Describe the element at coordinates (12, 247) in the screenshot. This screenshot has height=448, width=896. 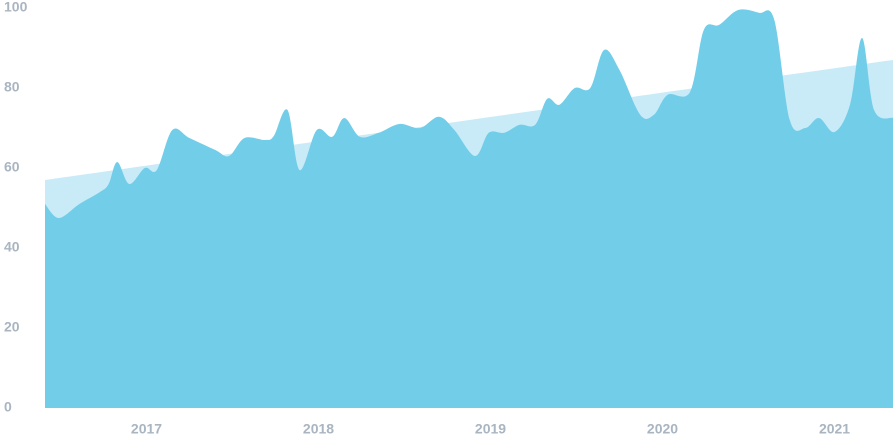
I see `y-tick-label: 40` at that location.